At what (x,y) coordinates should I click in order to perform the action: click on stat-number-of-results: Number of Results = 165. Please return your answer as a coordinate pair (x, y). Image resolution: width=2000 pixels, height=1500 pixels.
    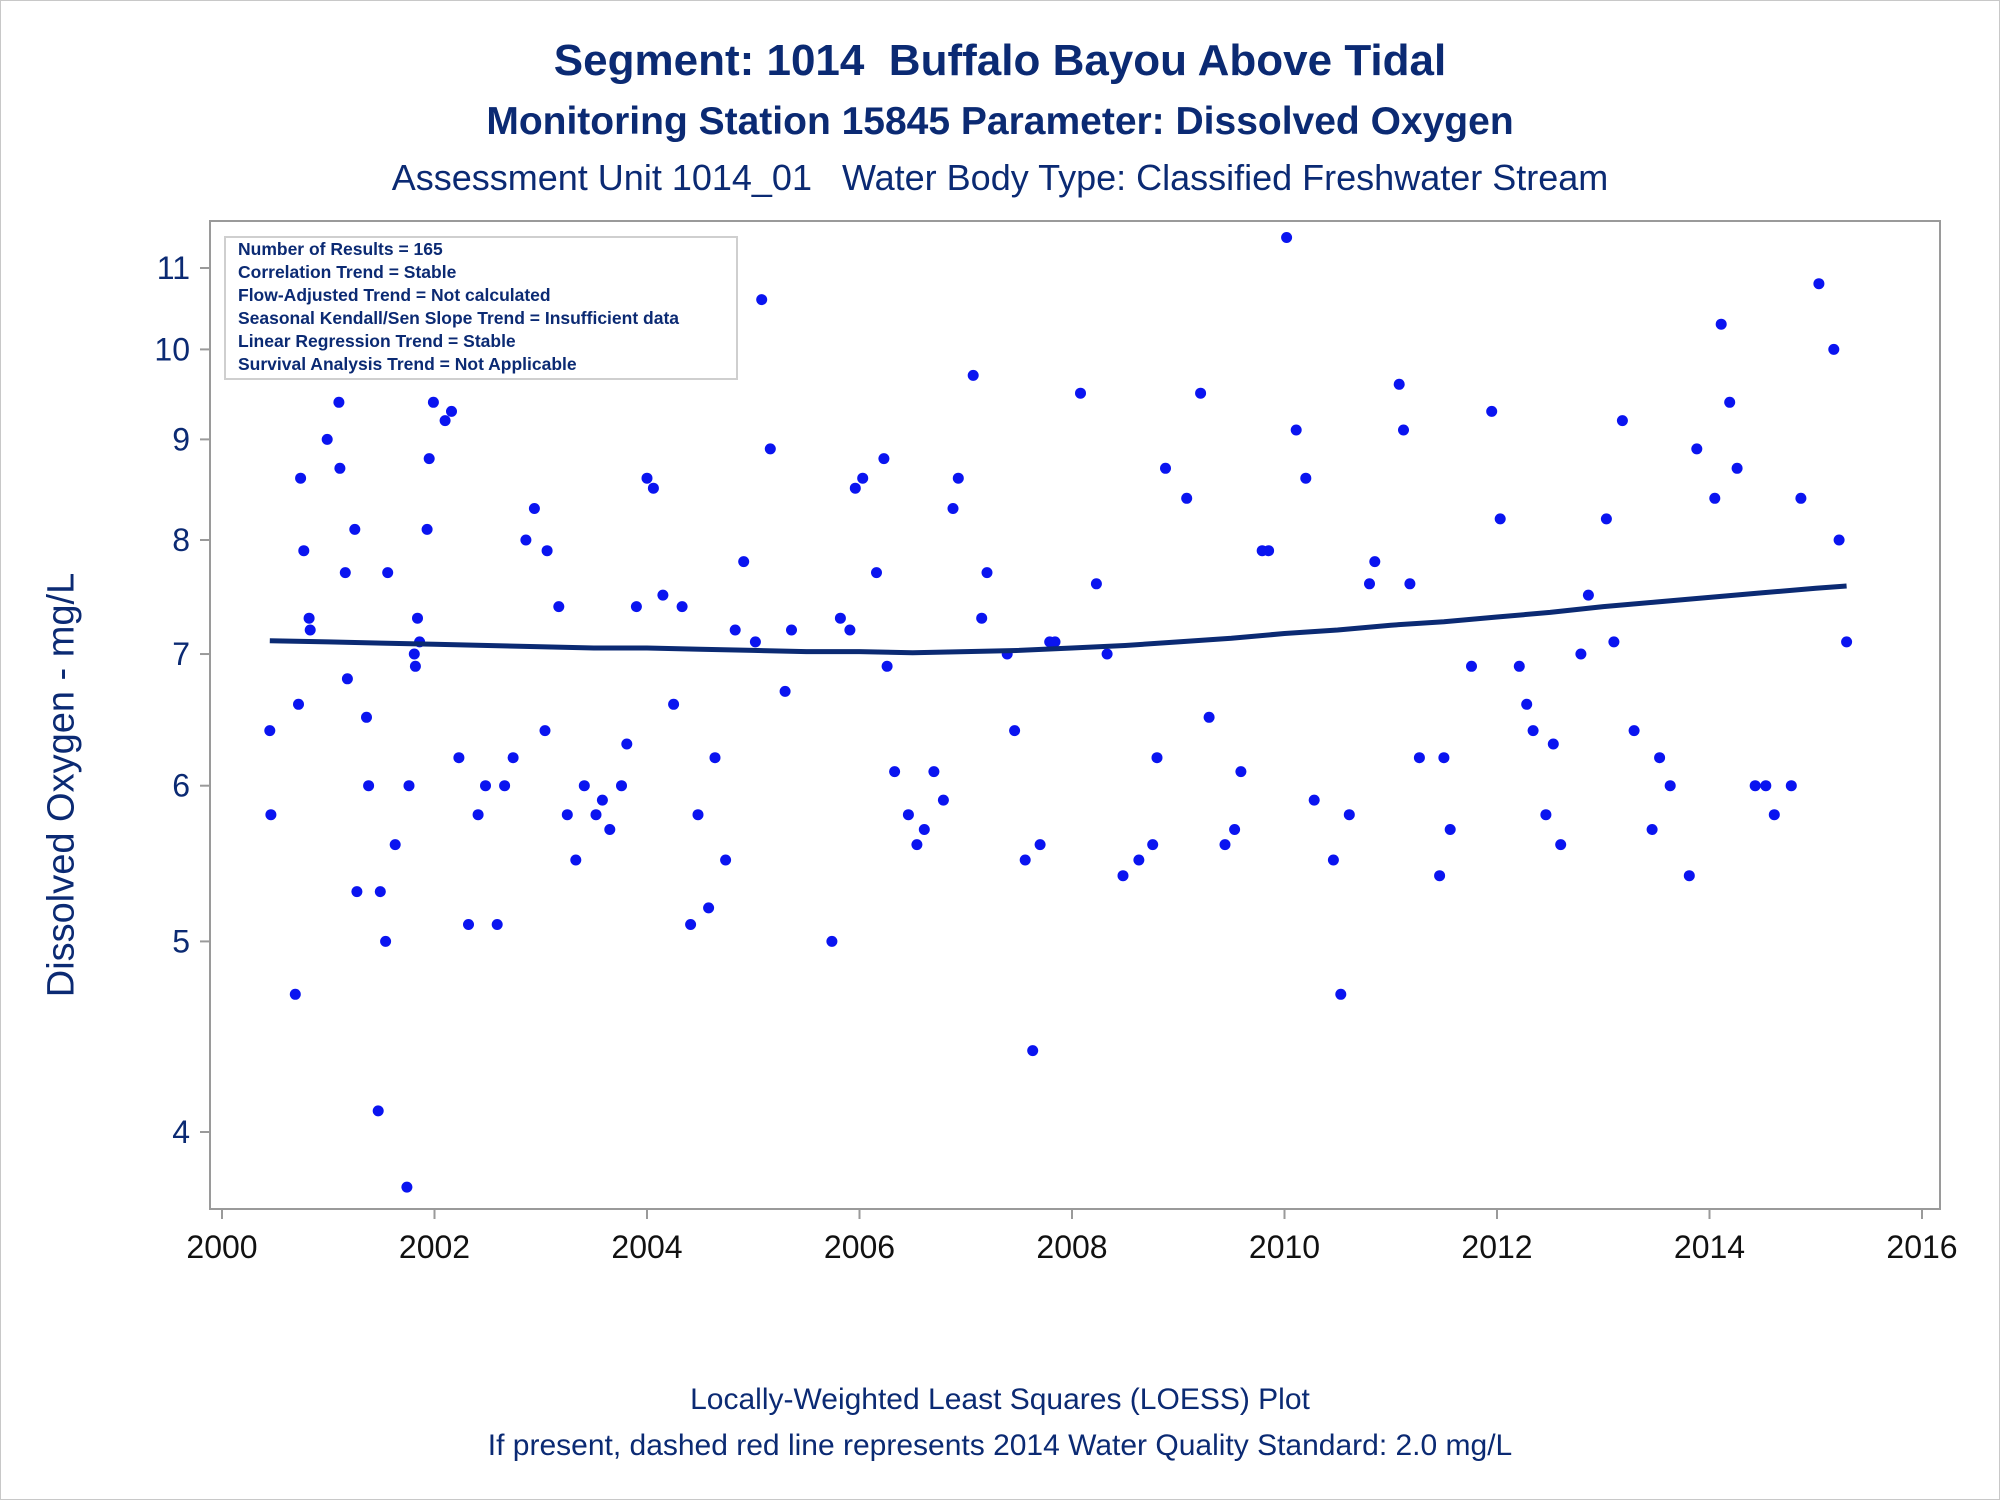
    Looking at the image, I should click on (340, 249).